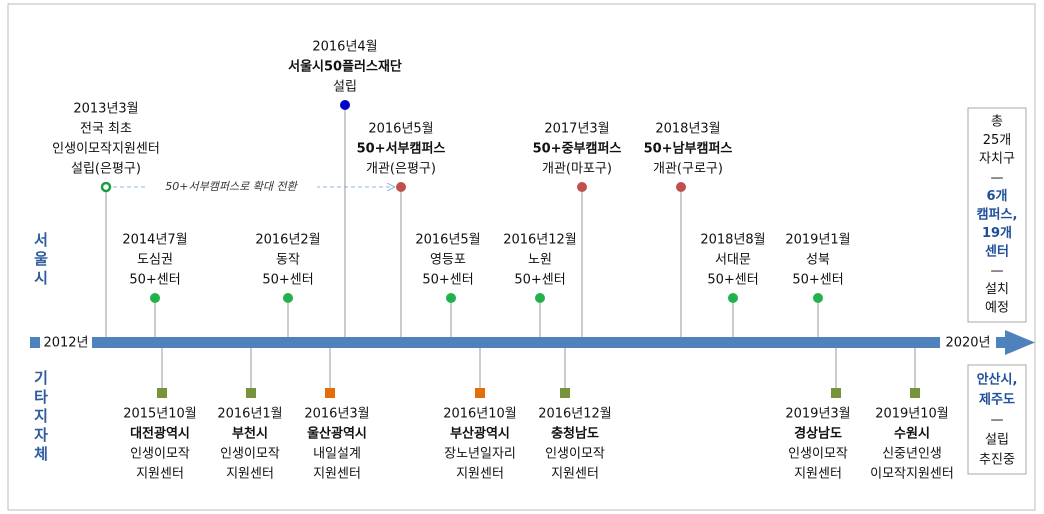 The height and width of the screenshot is (514, 1044). Describe the element at coordinates (106, 149) in the screenshot. I see `event-text: 인생이모작지원센터` at that location.